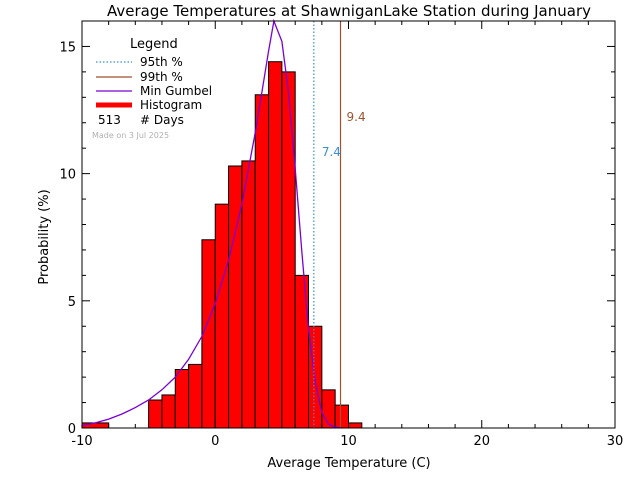 This screenshot has height=484, width=640. What do you see at coordinates (72, 302) in the screenshot?
I see `y-tick-label-1: 5` at bounding box center [72, 302].